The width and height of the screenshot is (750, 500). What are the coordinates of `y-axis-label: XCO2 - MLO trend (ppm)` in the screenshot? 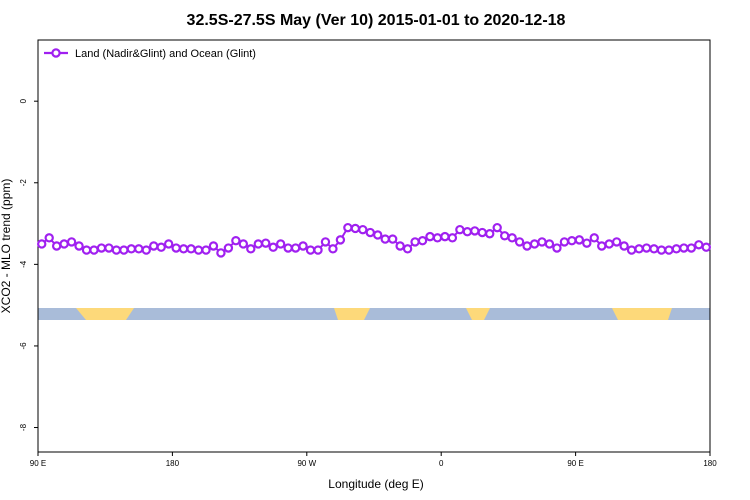 It's located at (6, 246).